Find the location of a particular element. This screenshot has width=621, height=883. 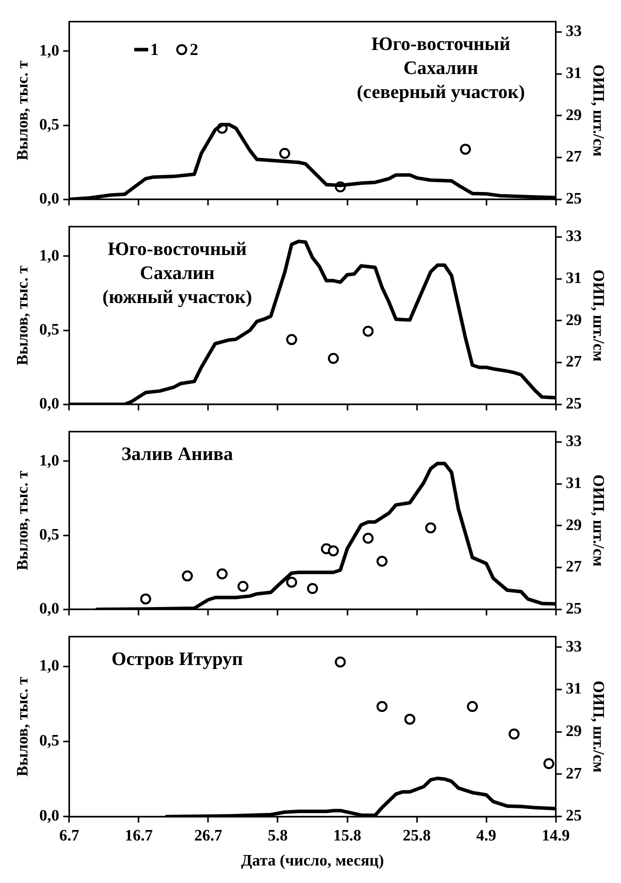

annotation: Юго-восточный Сахалин (северный участок) is located at coordinates (440, 69).